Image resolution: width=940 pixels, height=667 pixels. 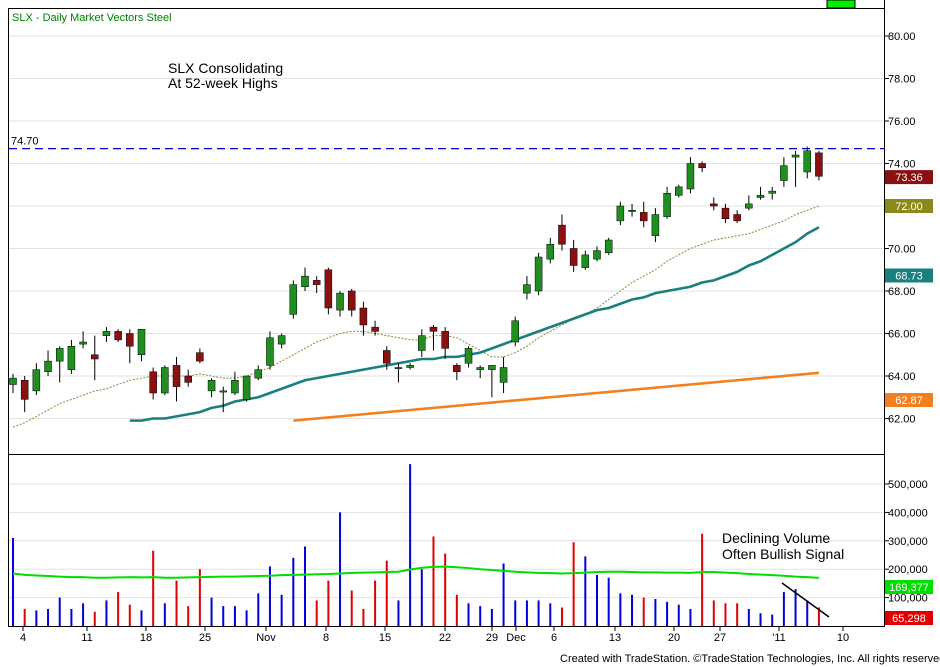 I want to click on x-tick-label: 8, so click(x=326, y=638).